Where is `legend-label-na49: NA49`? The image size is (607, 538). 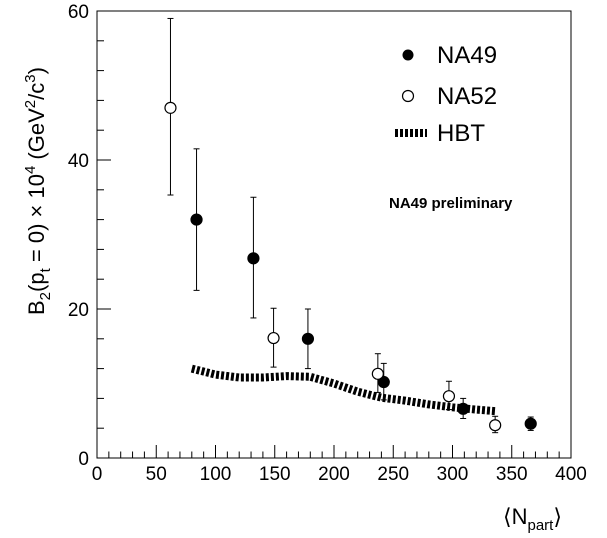 legend-label-na49: NA49 is located at coordinates (467, 55).